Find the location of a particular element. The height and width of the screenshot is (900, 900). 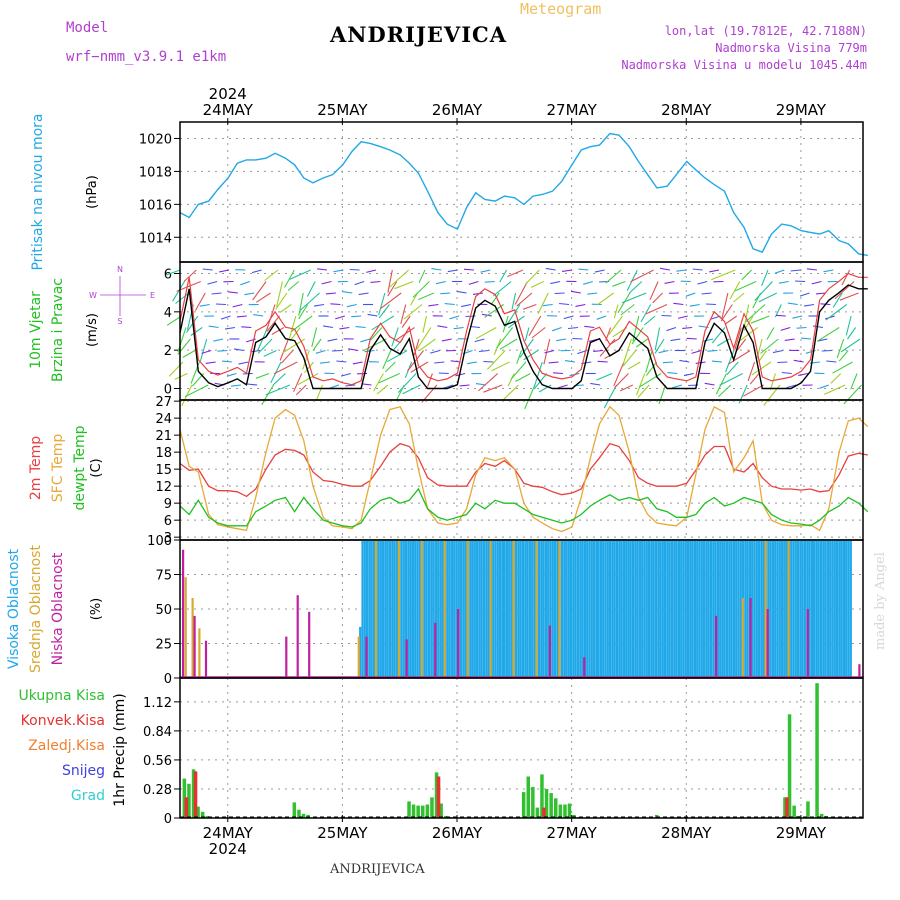

temp-line-2m-temp is located at coordinates (523, 470).